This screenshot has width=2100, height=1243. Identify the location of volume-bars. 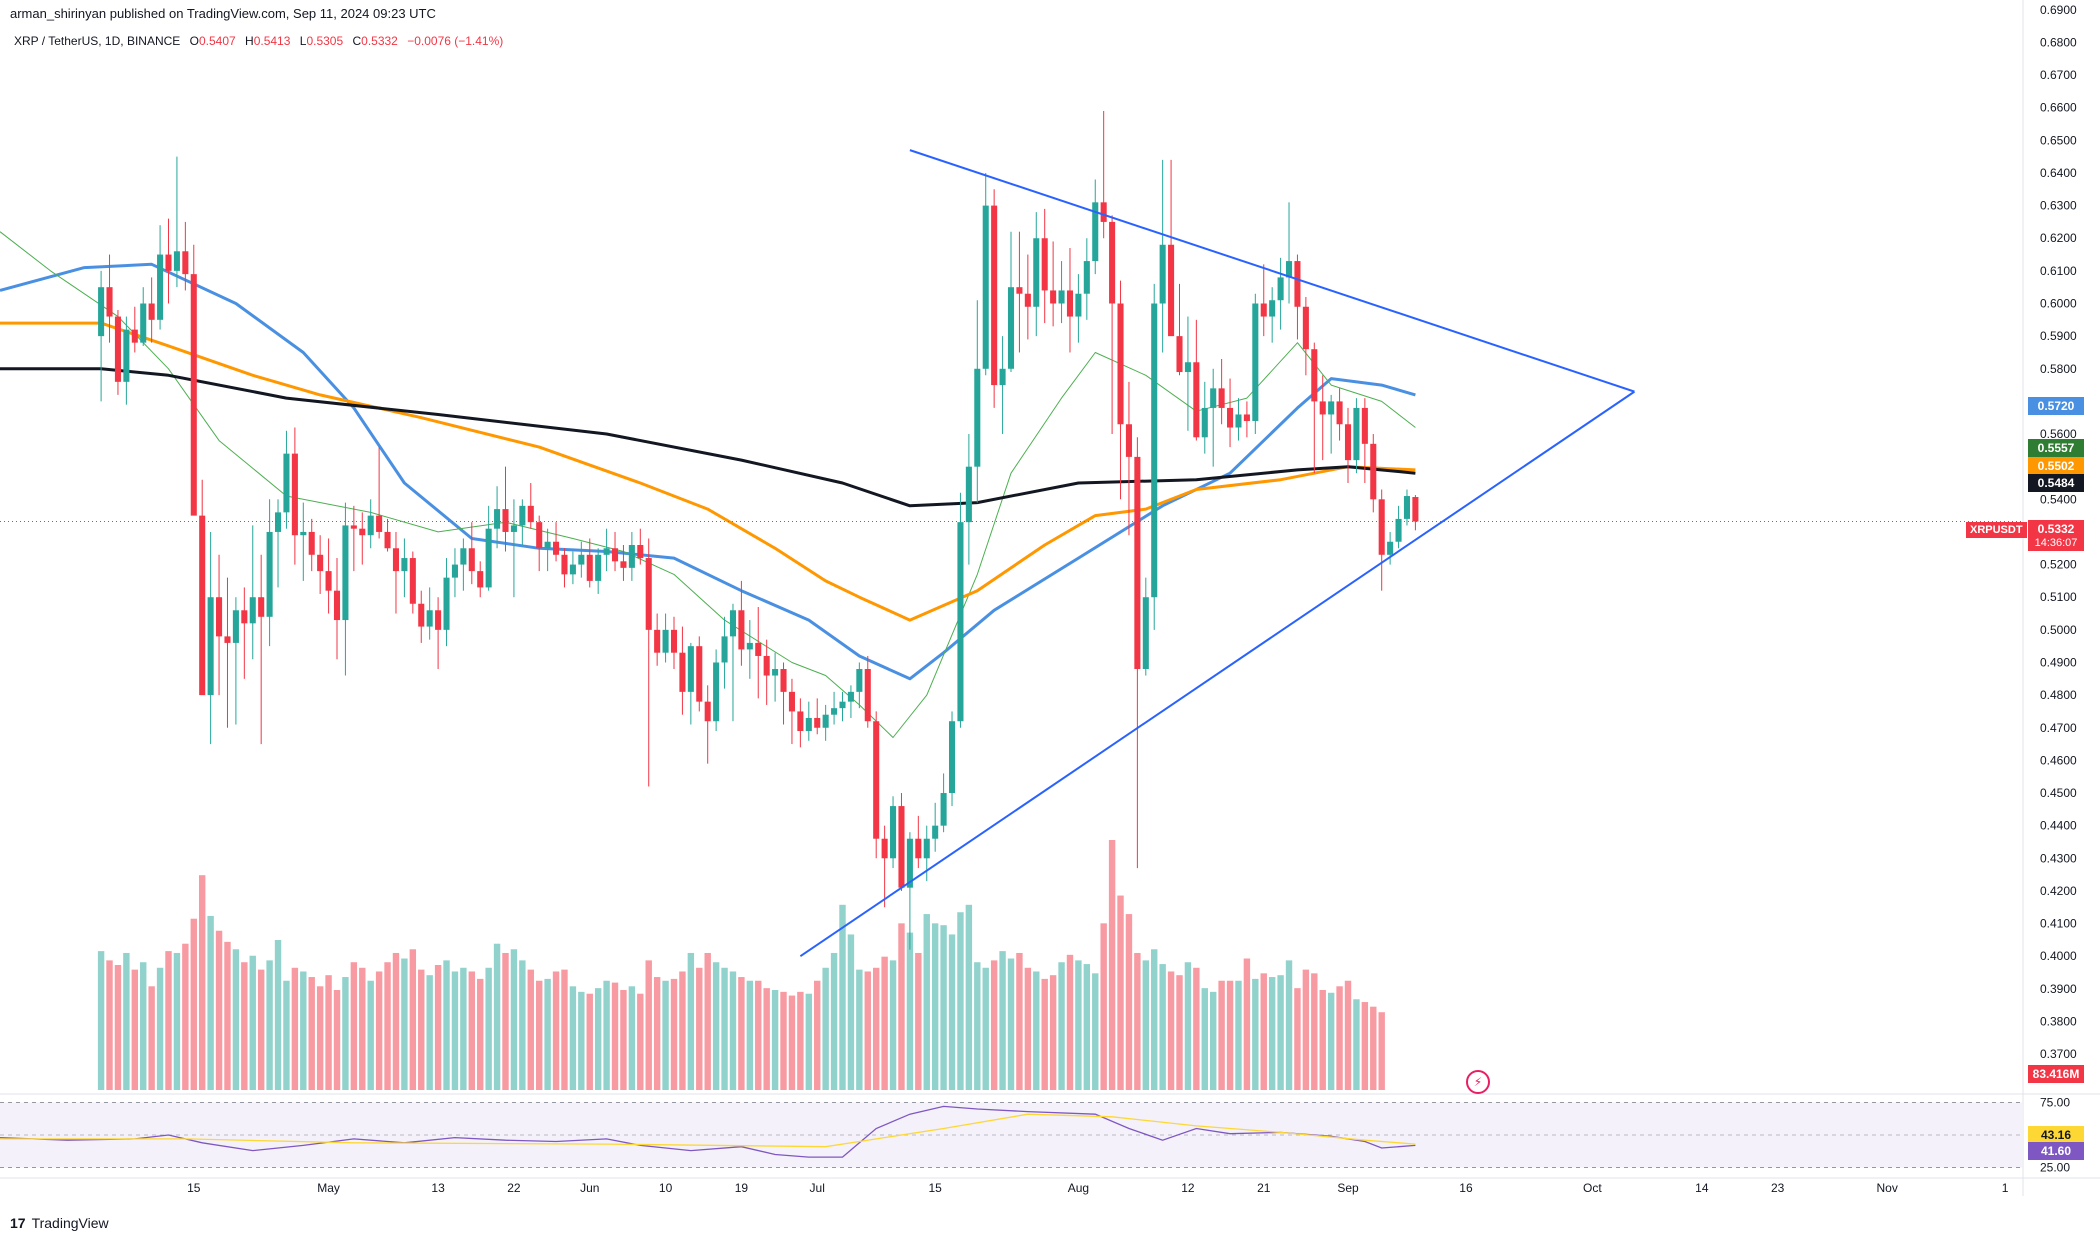
(741, 965).